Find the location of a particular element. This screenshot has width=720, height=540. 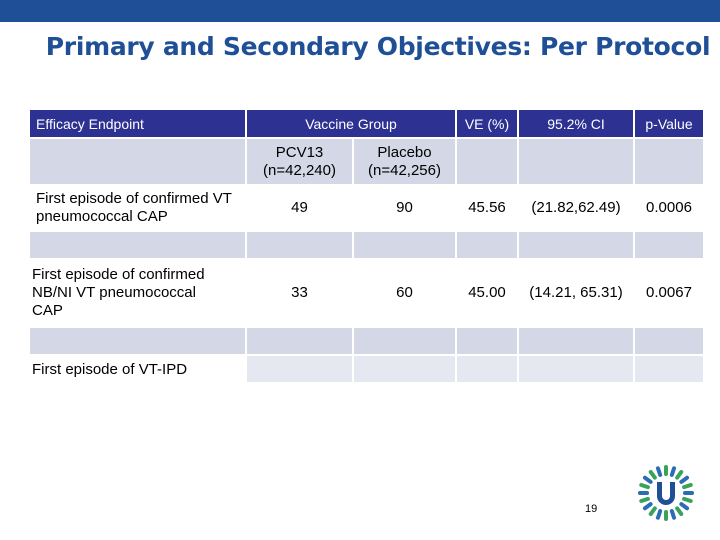

top-bar is located at coordinates (360, 11).